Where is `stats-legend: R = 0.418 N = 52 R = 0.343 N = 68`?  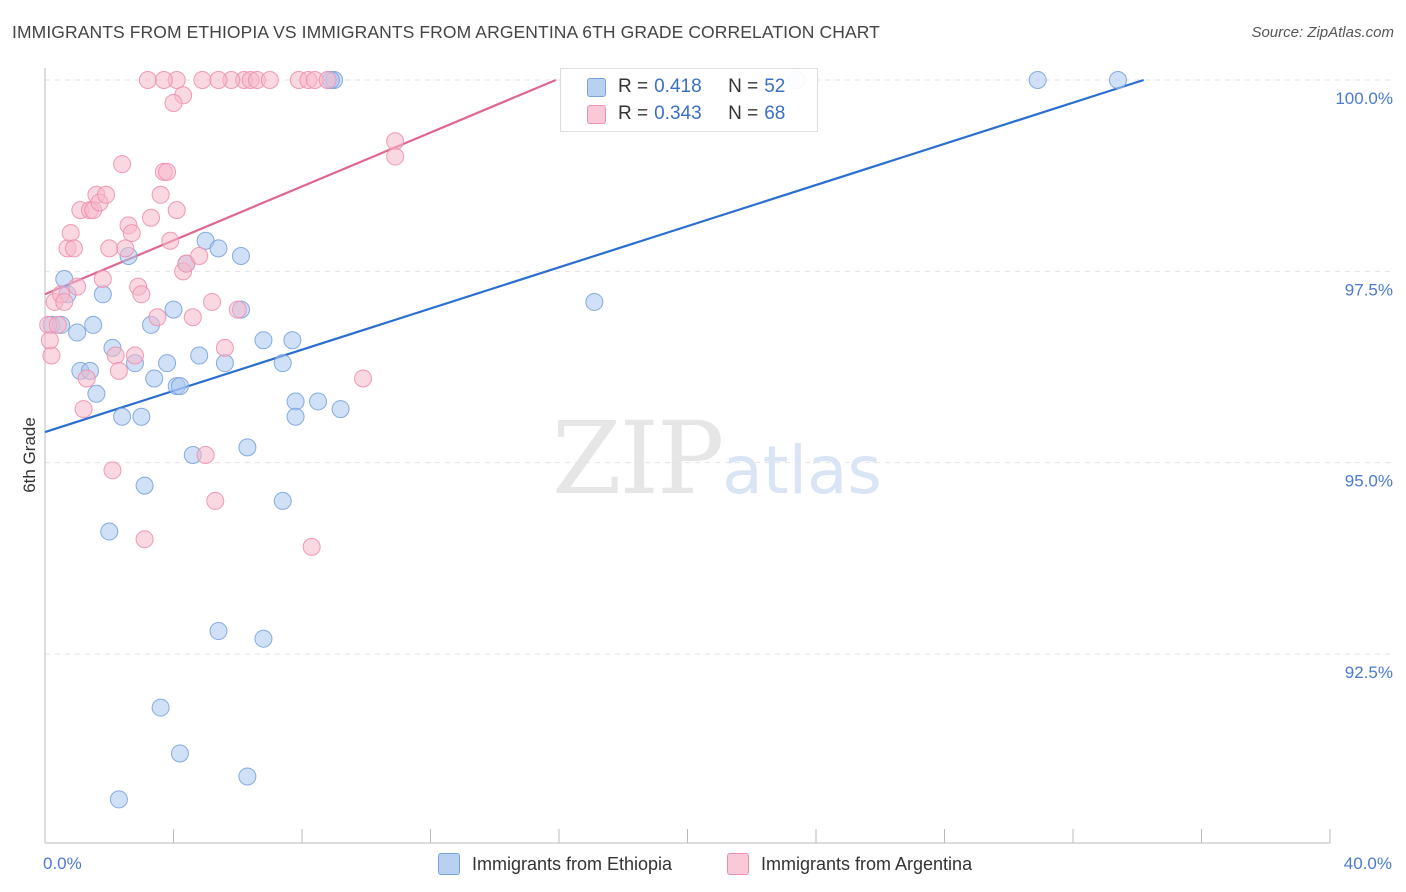 stats-legend: R = 0.418 N = 52 R = 0.343 N = 68 is located at coordinates (689, 100).